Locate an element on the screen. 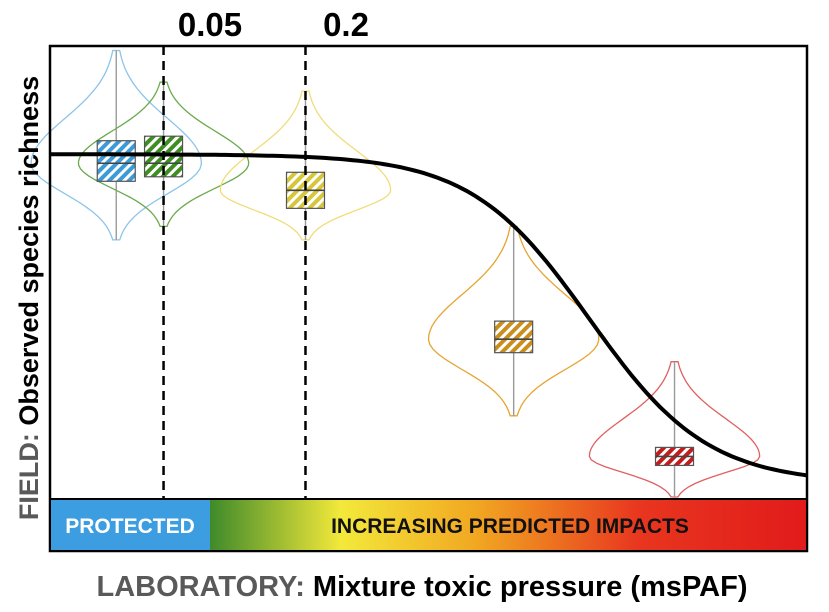  x-axis-label-prefix: LABORATORY: is located at coordinates (201, 587).